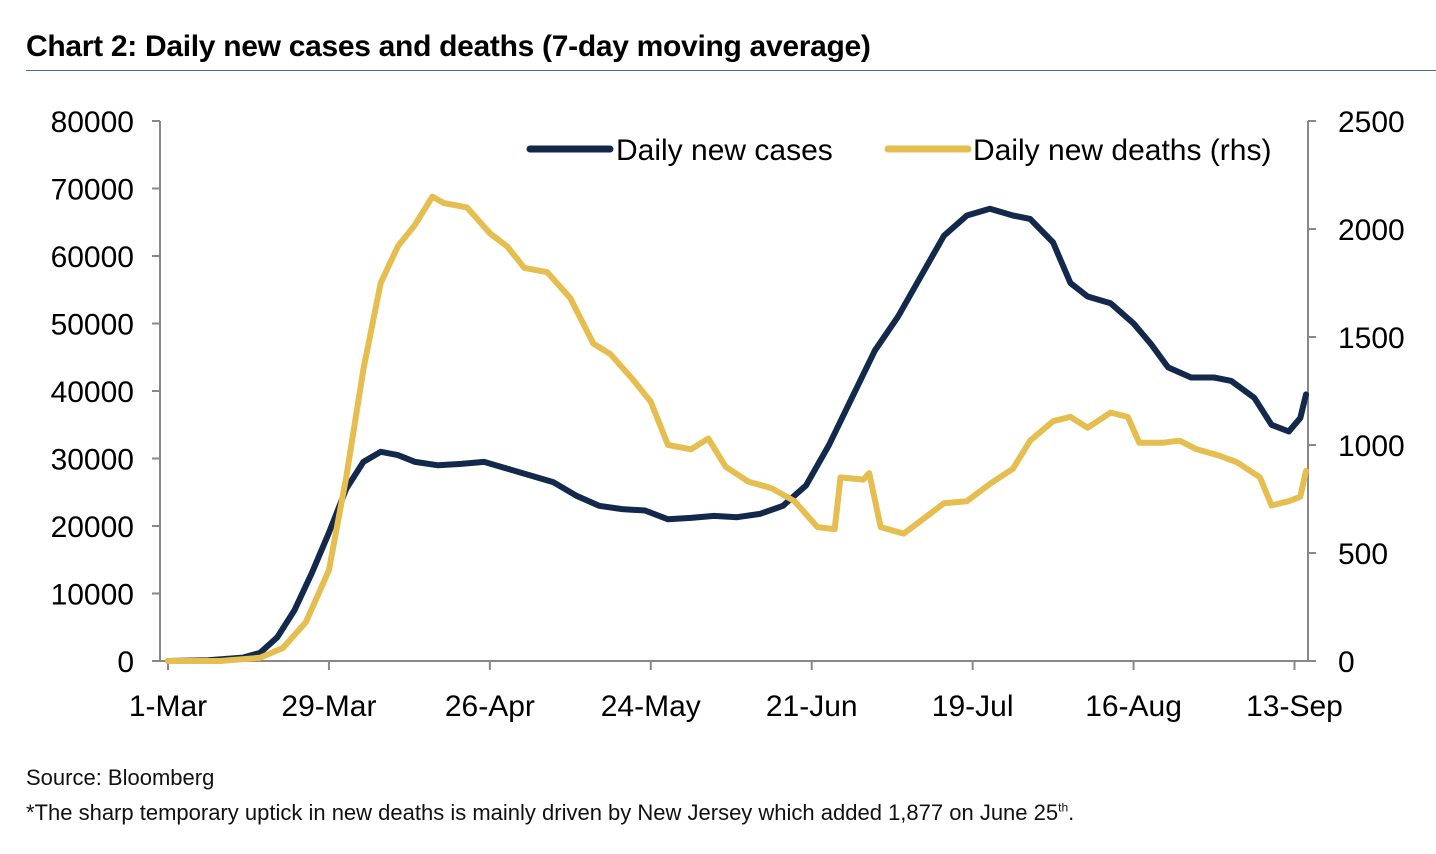  I want to click on y-right-tick-label: 2500, so click(1371, 122).